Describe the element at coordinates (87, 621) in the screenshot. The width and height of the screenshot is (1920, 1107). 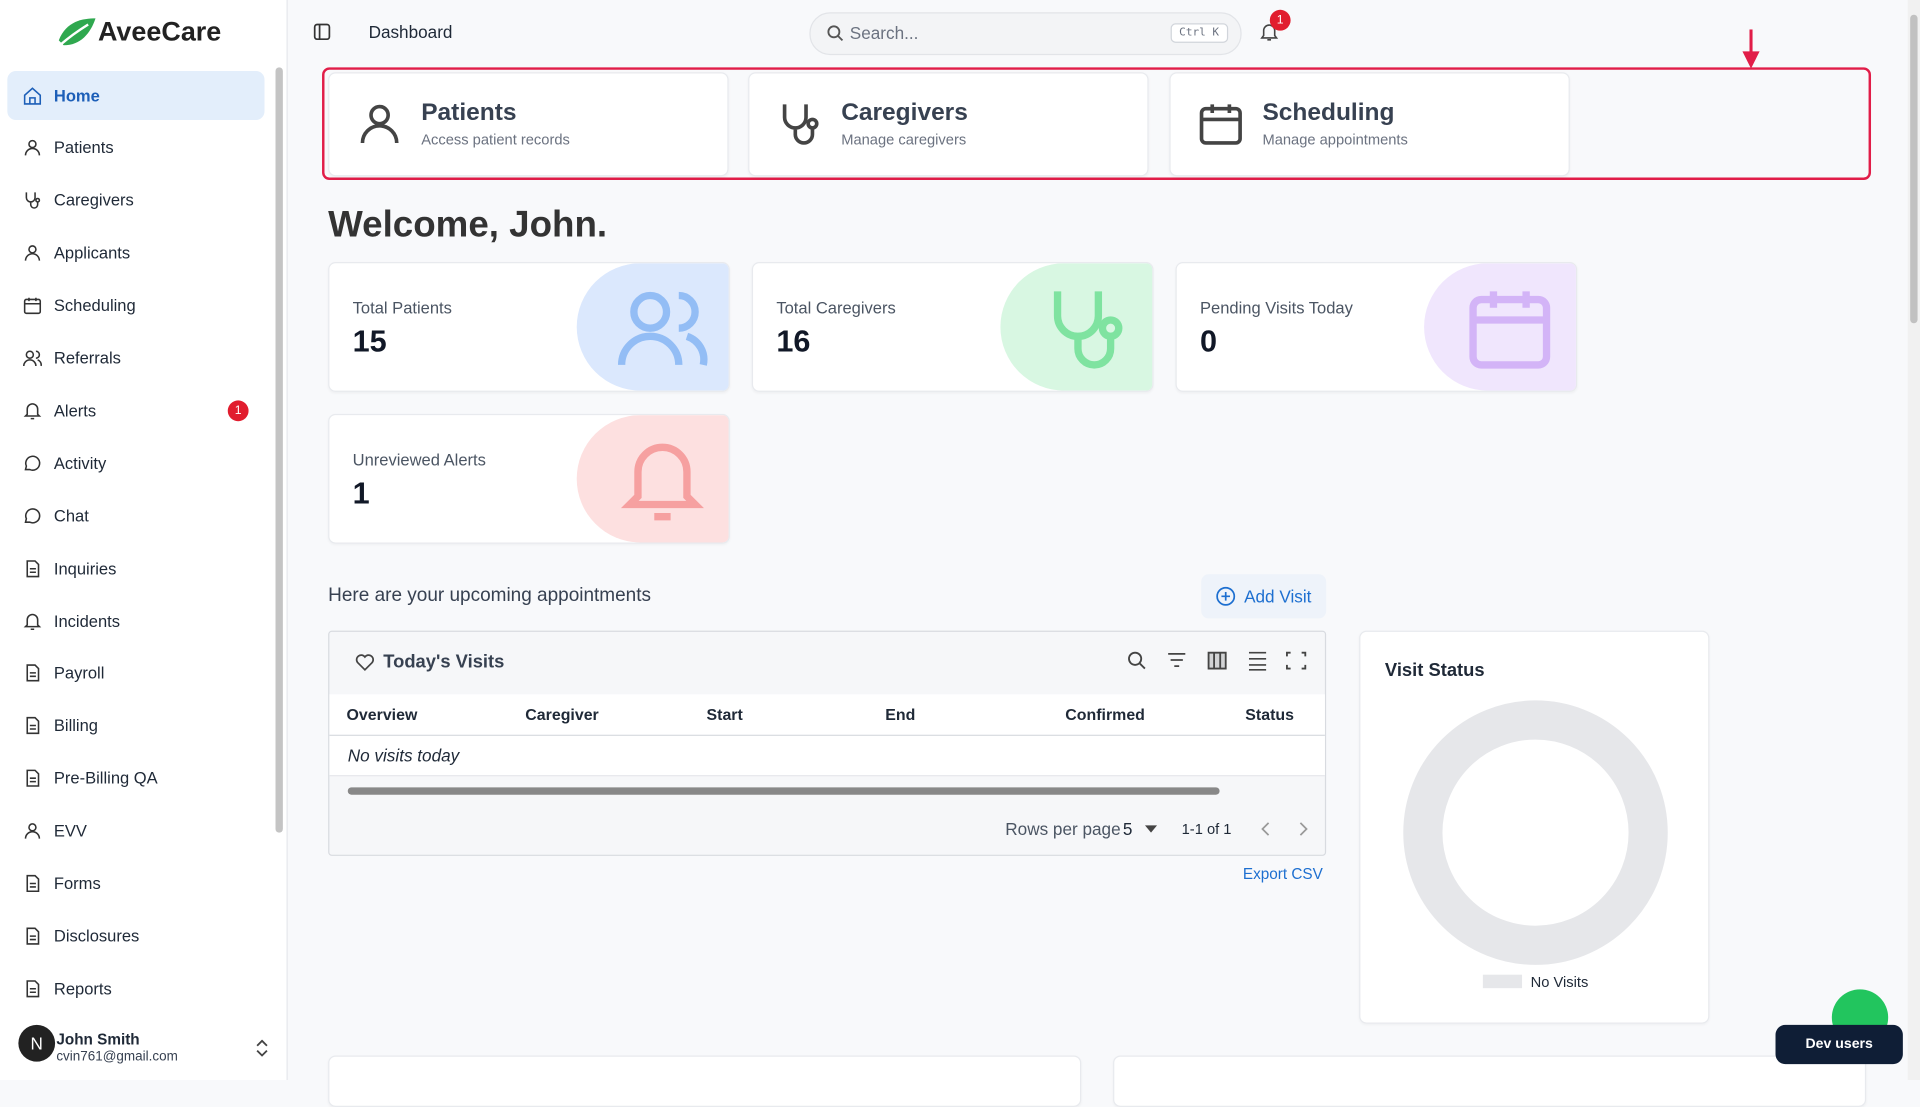
I see `nav-label: Incidents` at that location.